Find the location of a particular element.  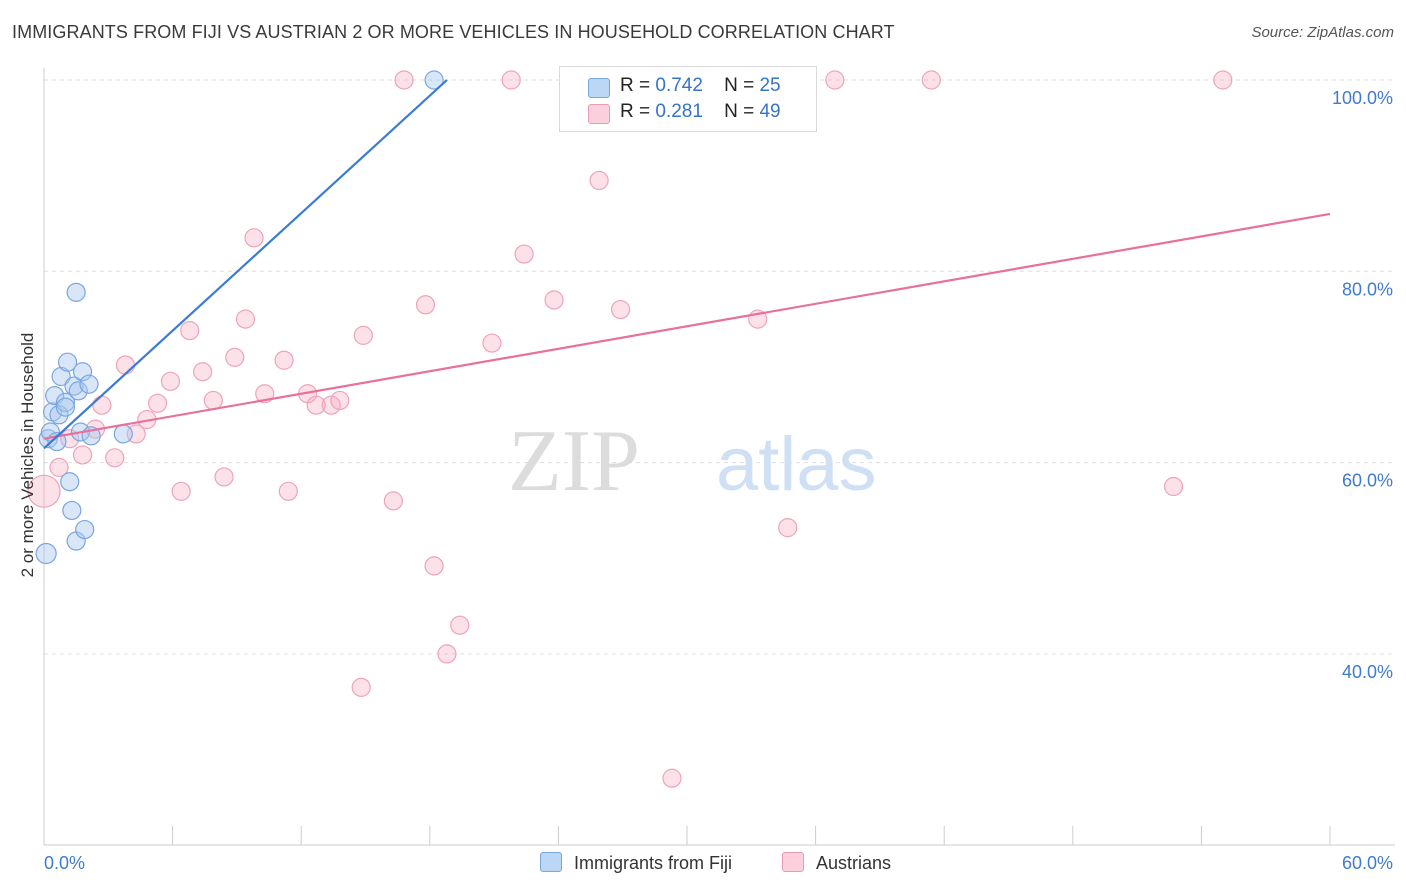

bottom-legend-fiji: Immigrants from Fiji is located at coordinates (636, 863).